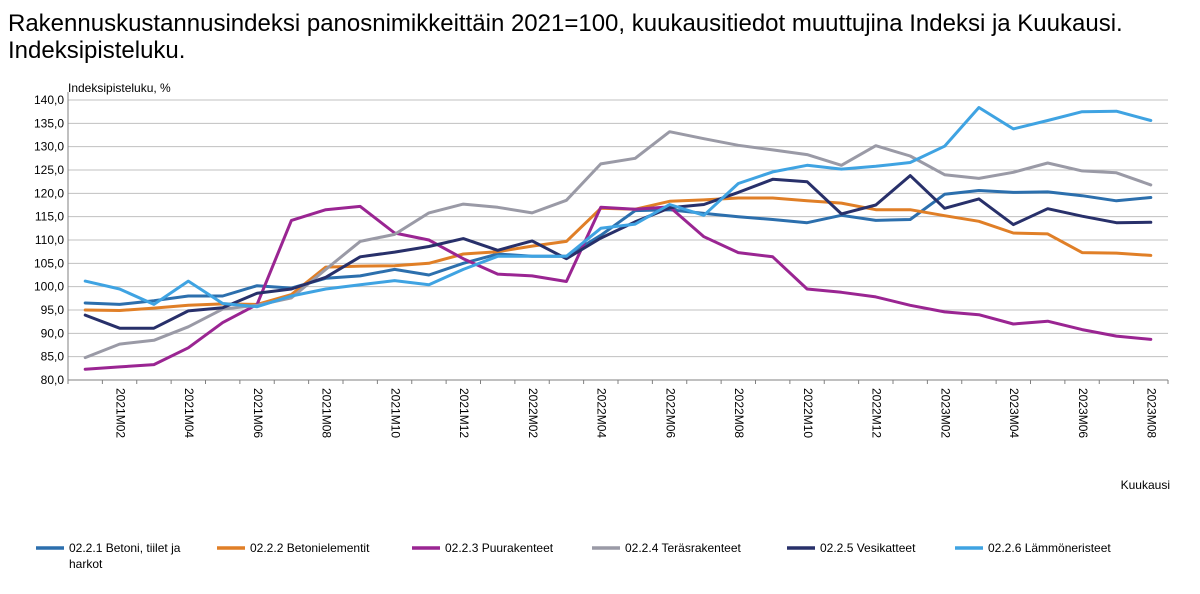  Describe the element at coordinates (1049, 548) in the screenshot. I see `legend-label: 02.2.6 Lämmöneristeet` at that location.